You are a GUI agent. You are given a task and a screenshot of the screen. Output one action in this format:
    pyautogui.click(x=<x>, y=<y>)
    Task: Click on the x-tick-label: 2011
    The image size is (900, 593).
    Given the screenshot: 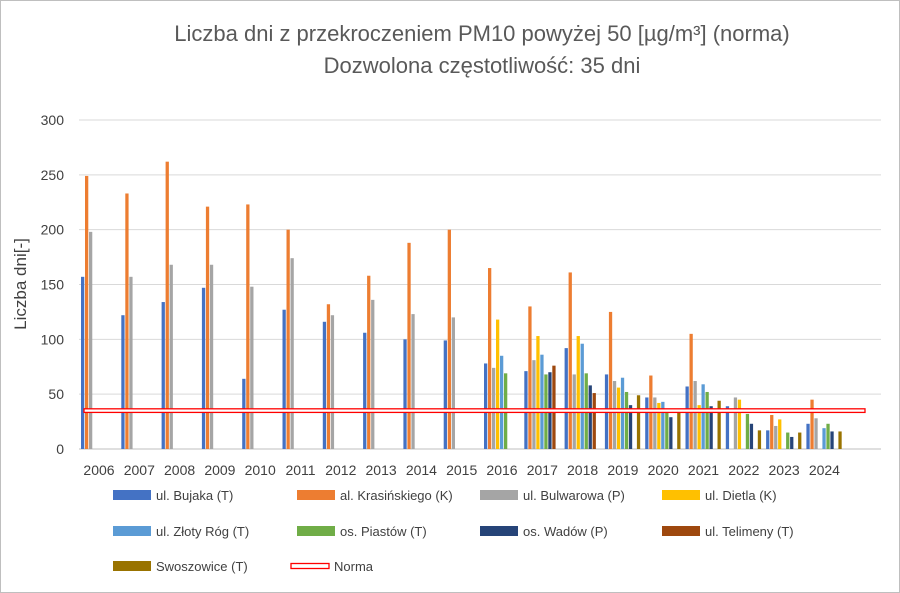 What is the action you would take?
    pyautogui.click(x=300, y=470)
    